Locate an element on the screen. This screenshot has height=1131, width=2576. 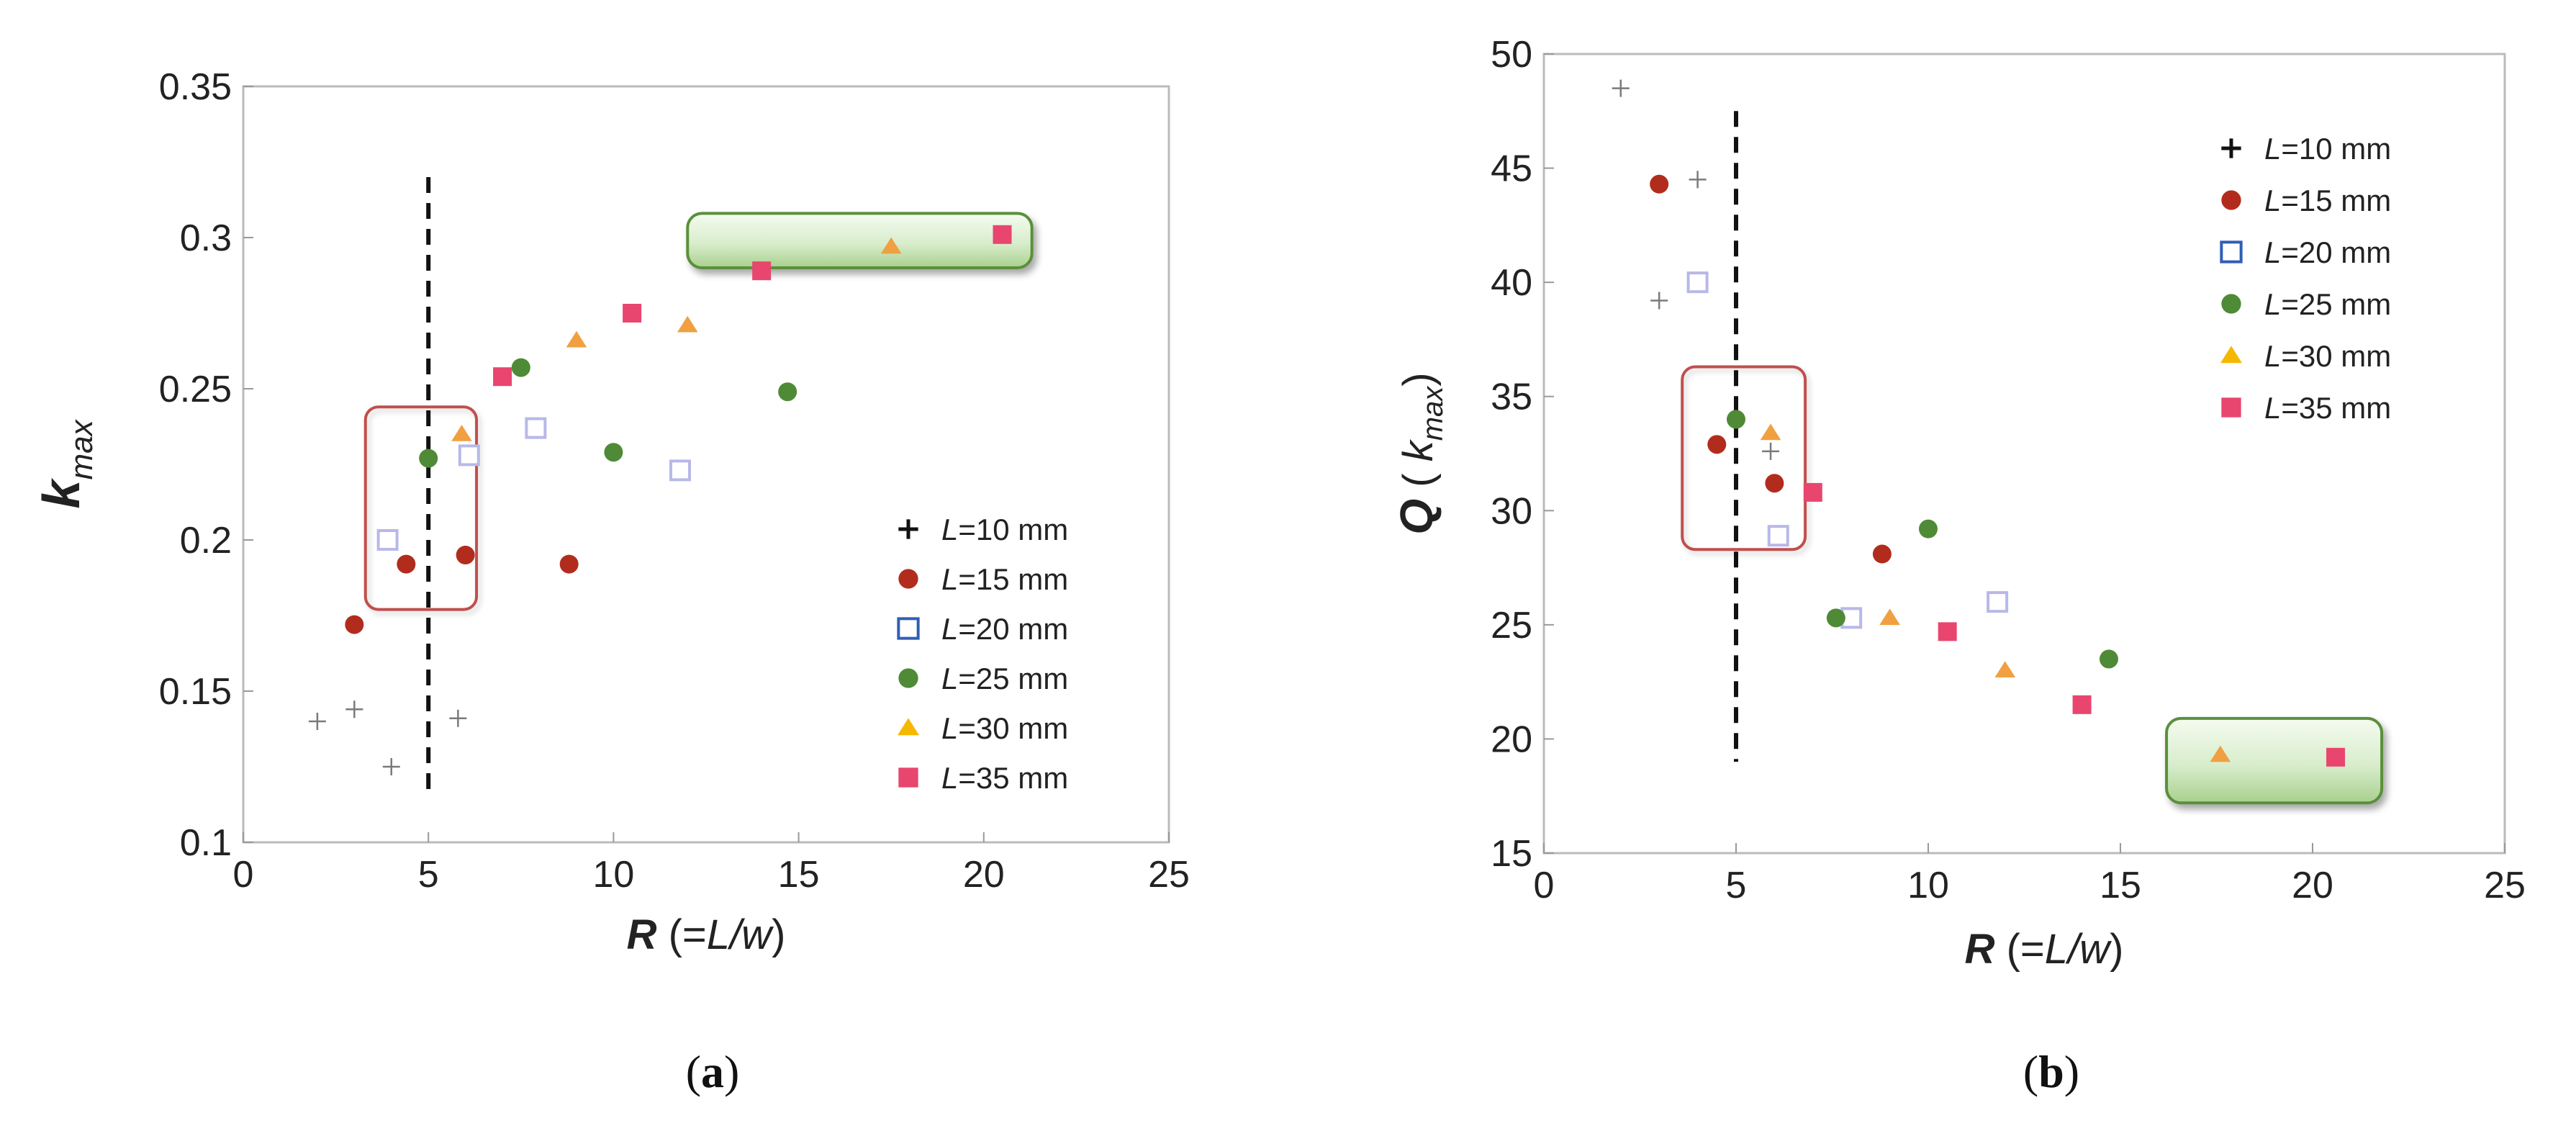
panel-a-y-axis-title: kmax is located at coordinates (66, 463).